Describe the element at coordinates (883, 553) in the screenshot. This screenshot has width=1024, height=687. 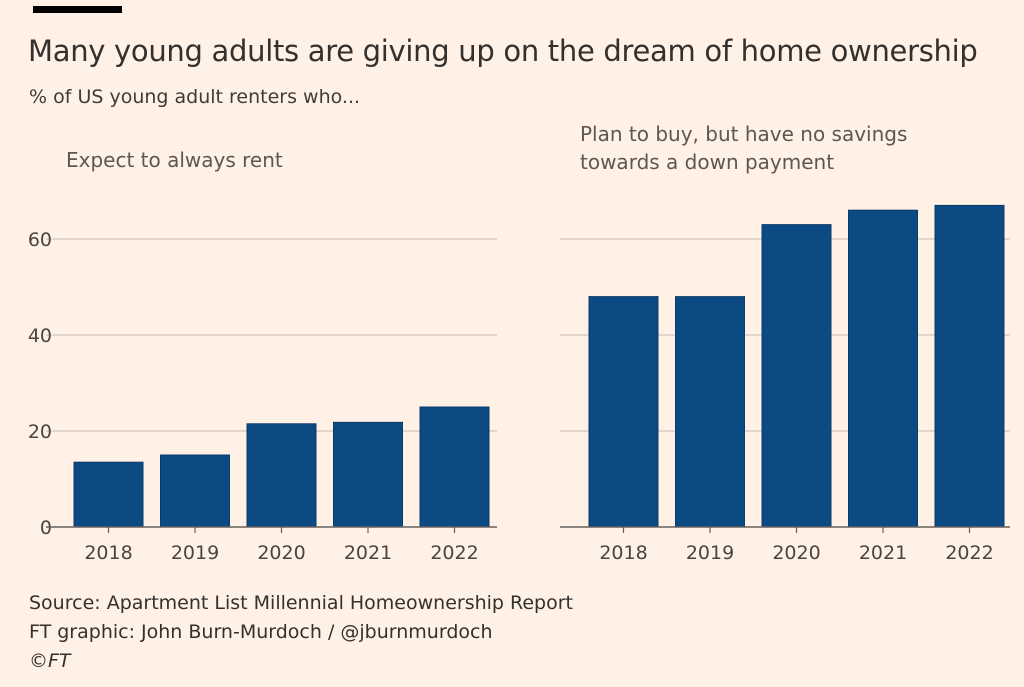
I see `panel-2-xtick-2021: 2021` at that location.